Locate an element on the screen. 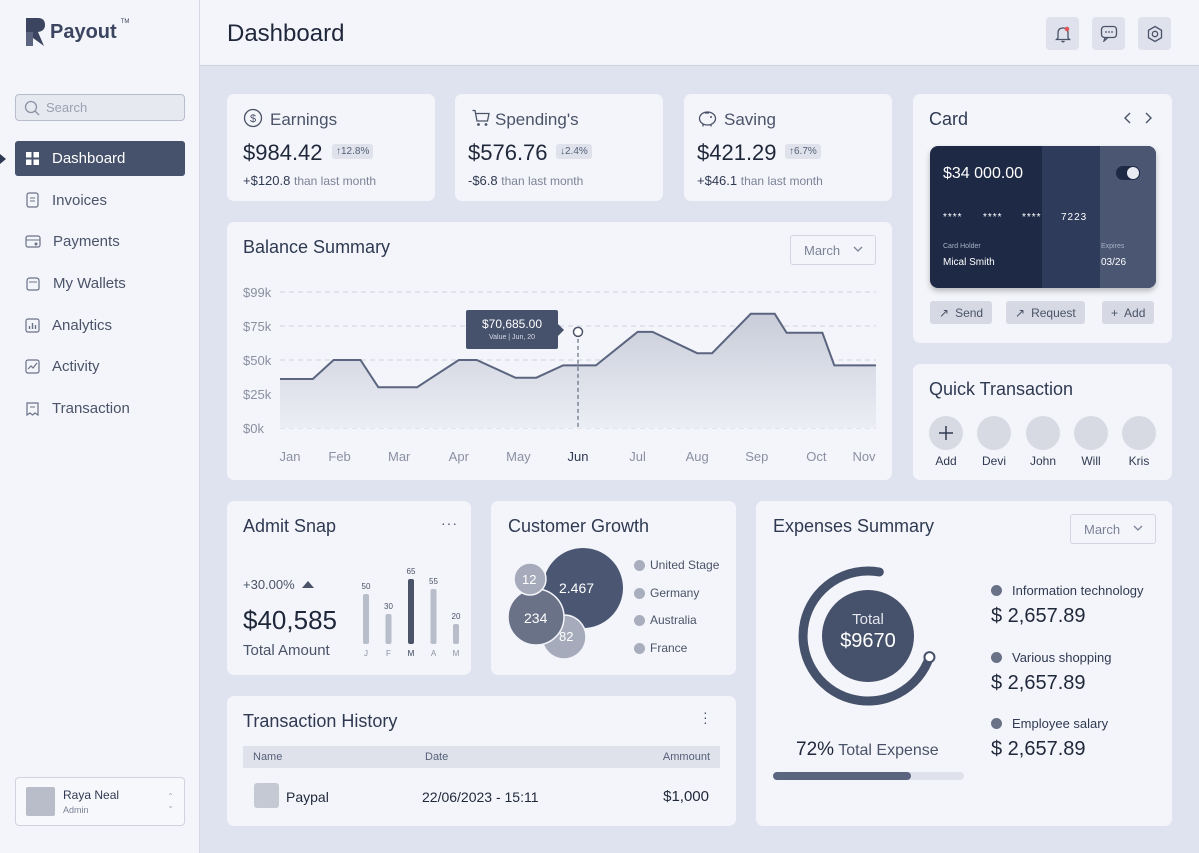 Image resolution: width=1199 pixels, height=853 pixels. analytics-icon is located at coordinates (32, 325).